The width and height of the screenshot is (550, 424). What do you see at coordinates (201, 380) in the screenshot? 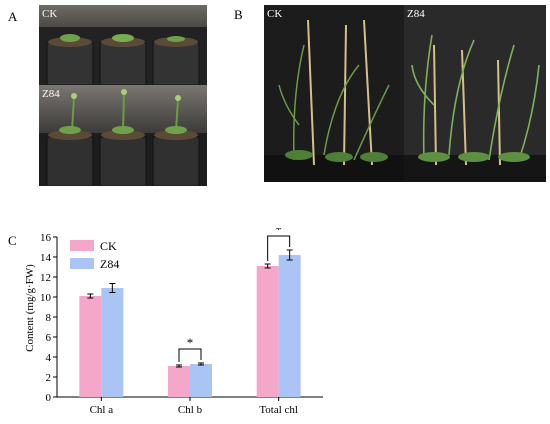
I see `bar-z84-chl-b` at bounding box center [201, 380].